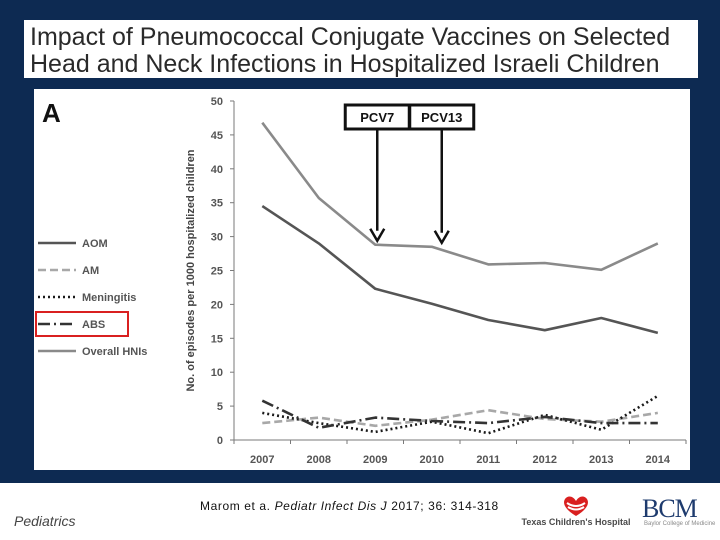  Describe the element at coordinates (217, 102) in the screenshot. I see `y-tick-label: 50` at that location.